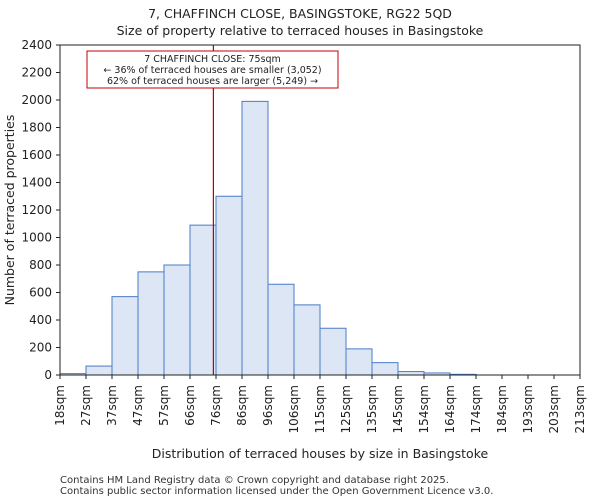  What do you see at coordinates (138, 405) in the screenshot?
I see `x-tick-label: 47sqm` at bounding box center [138, 405].